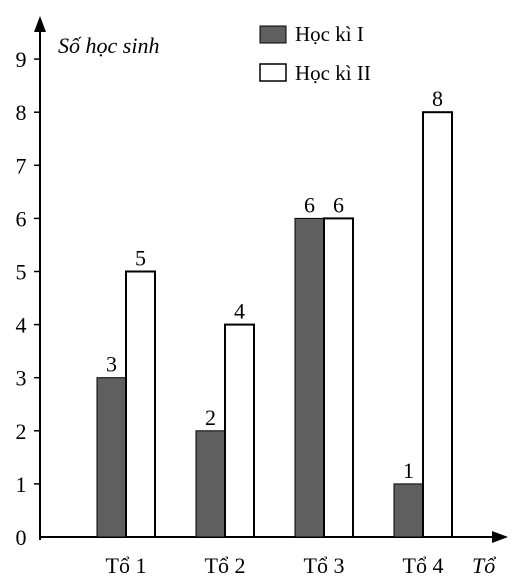  Describe the element at coordinates (423, 565) in the screenshot. I see `category-label: Tổ 4` at that location.